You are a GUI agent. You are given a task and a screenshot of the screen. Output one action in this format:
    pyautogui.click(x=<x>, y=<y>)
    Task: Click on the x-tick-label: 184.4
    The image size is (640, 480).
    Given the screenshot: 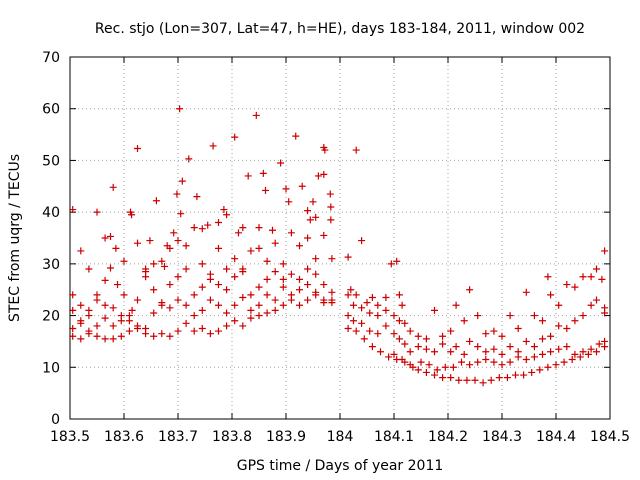 What is the action you would take?
    pyautogui.click(x=556, y=437)
    